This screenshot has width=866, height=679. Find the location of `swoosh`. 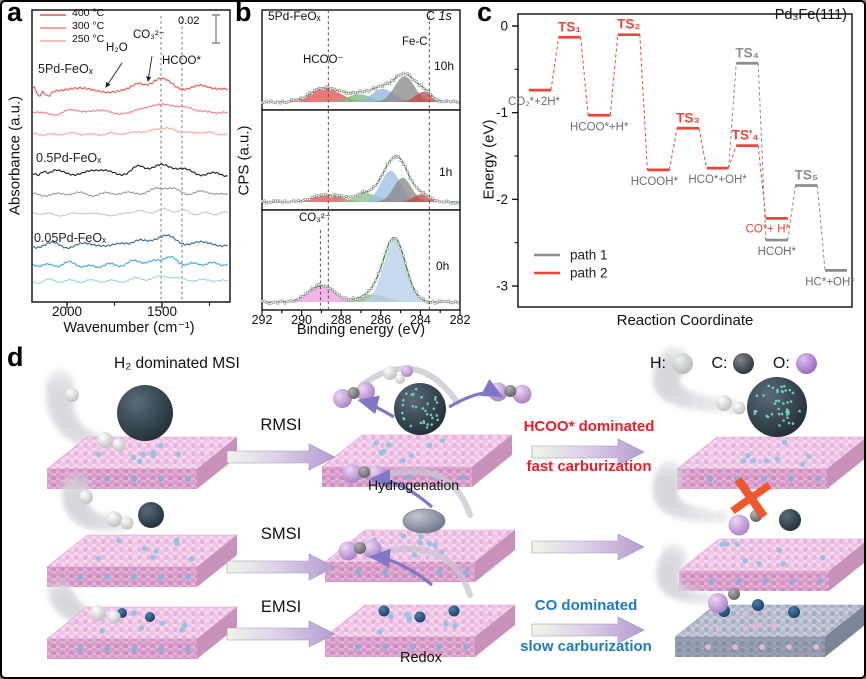

swoosh is located at coordinates (409, 385).